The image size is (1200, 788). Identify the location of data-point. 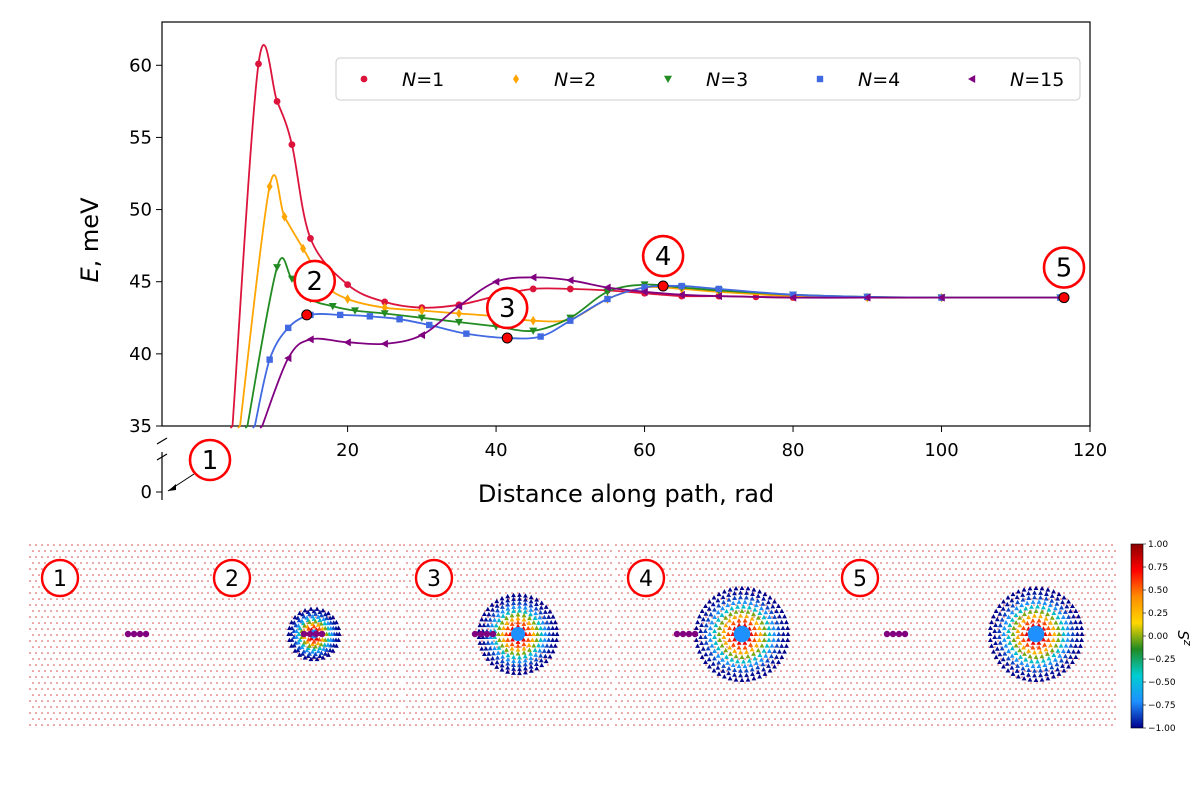
(399, 319).